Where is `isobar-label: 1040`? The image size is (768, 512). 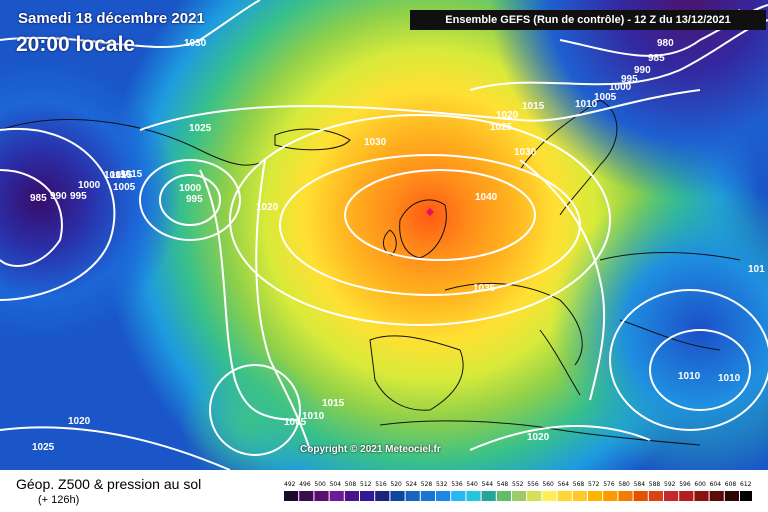
isobar-label: 1040 is located at coordinates (486, 197).